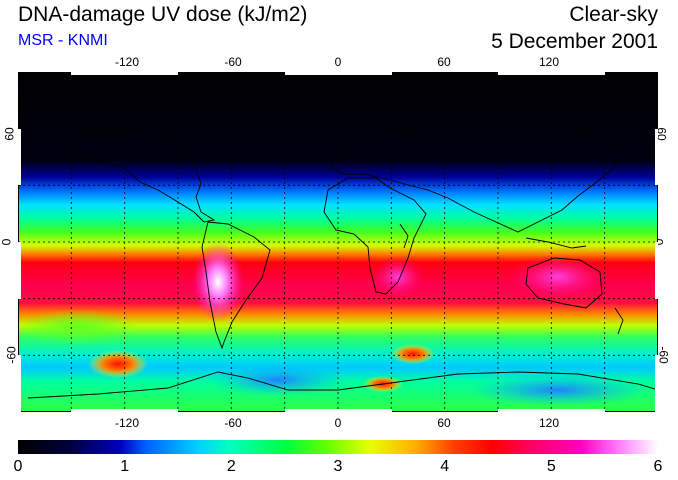 Image resolution: width=678 pixels, height=480 pixels. What do you see at coordinates (127, 62) in the screenshot?
I see `lon-tick-top-minus120: -120` at bounding box center [127, 62].